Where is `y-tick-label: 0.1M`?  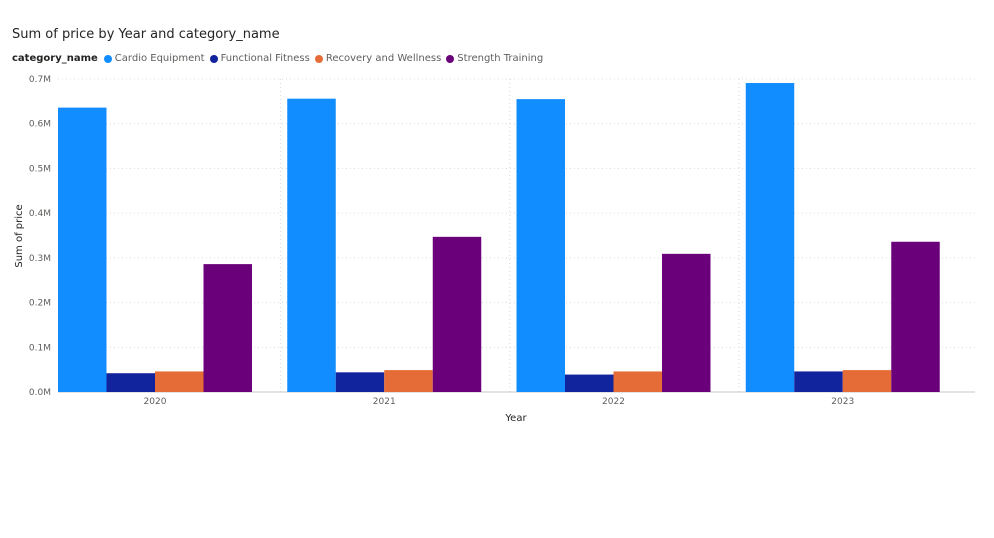
y-tick-label: 0.1M is located at coordinates (40, 348).